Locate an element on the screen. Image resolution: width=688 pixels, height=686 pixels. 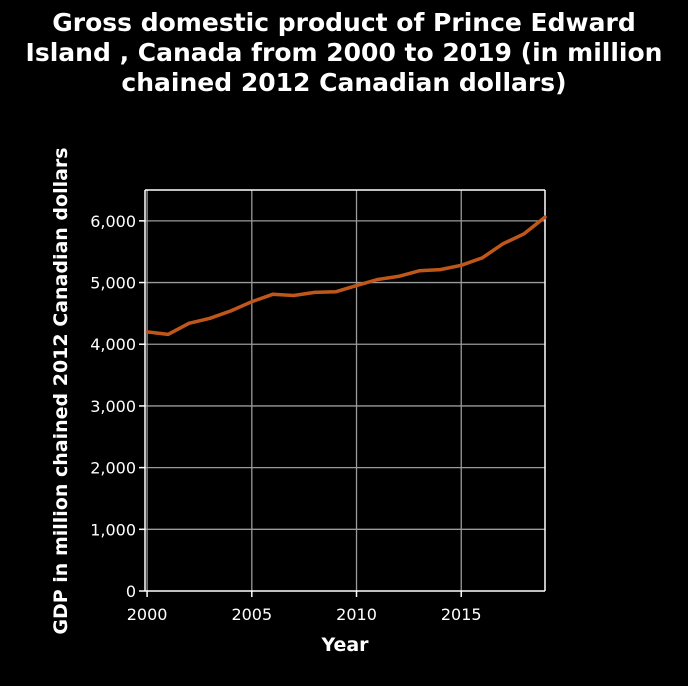
x-axis-ticks: 2000 2005 2010 2015 is located at coordinates (304, 607).